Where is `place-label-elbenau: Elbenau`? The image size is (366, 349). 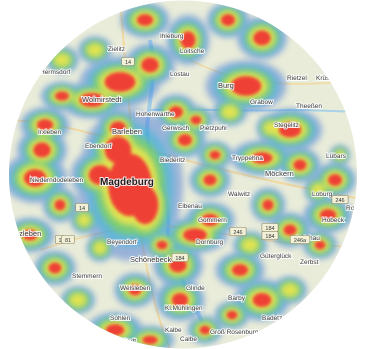
place-label-elbenau: Elbenau is located at coordinates (190, 206).